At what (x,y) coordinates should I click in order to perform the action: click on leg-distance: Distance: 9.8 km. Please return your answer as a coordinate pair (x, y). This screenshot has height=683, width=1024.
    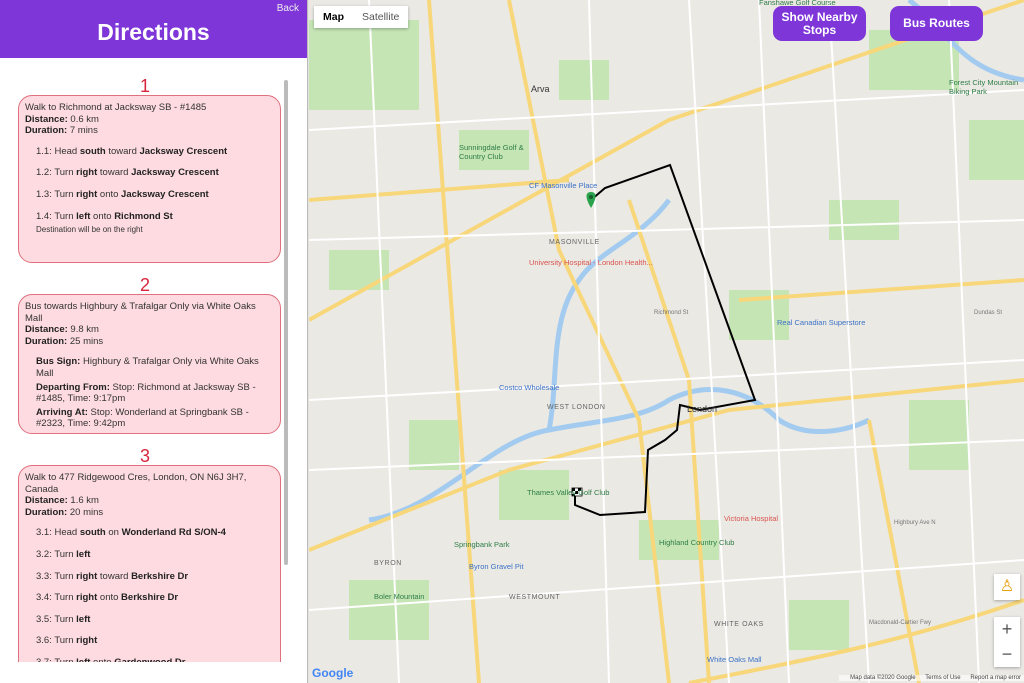
    Looking at the image, I should click on (62, 330).